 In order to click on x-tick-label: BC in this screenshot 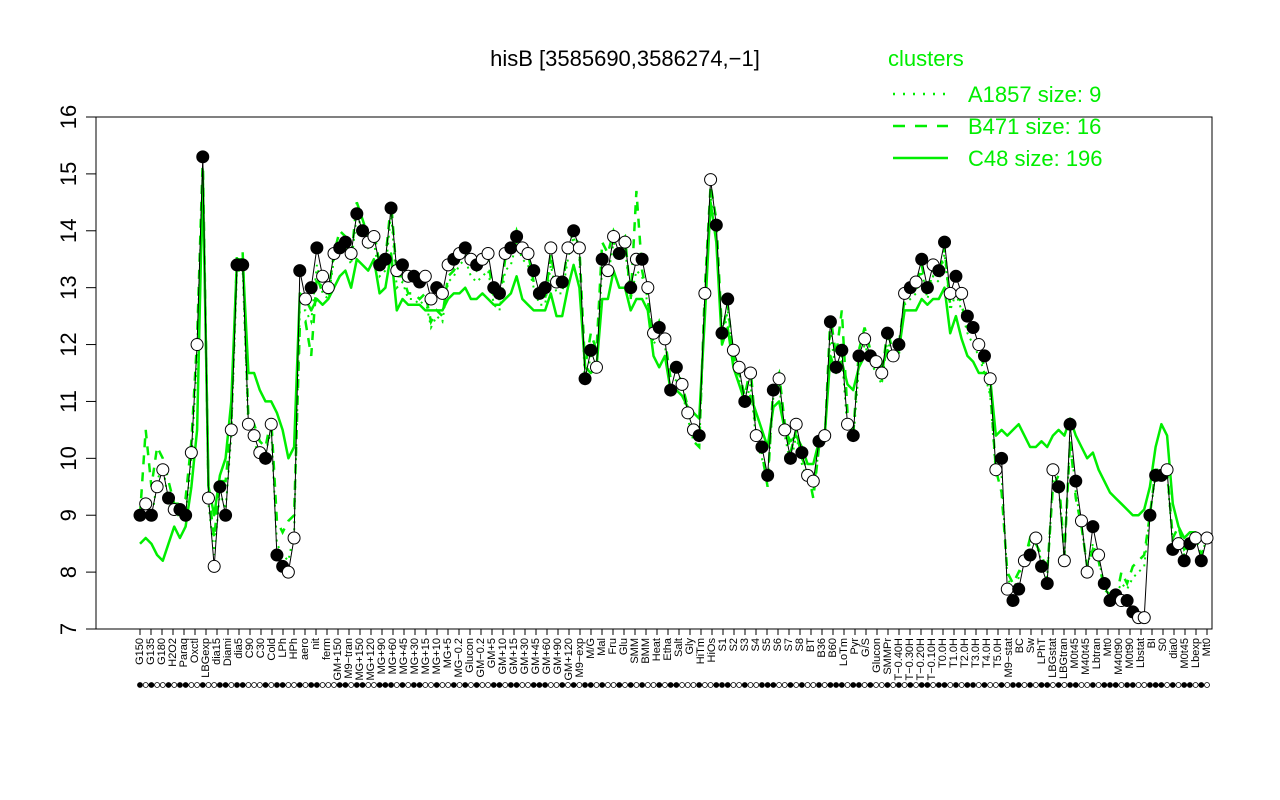, I will do `click(1020, 645)`.